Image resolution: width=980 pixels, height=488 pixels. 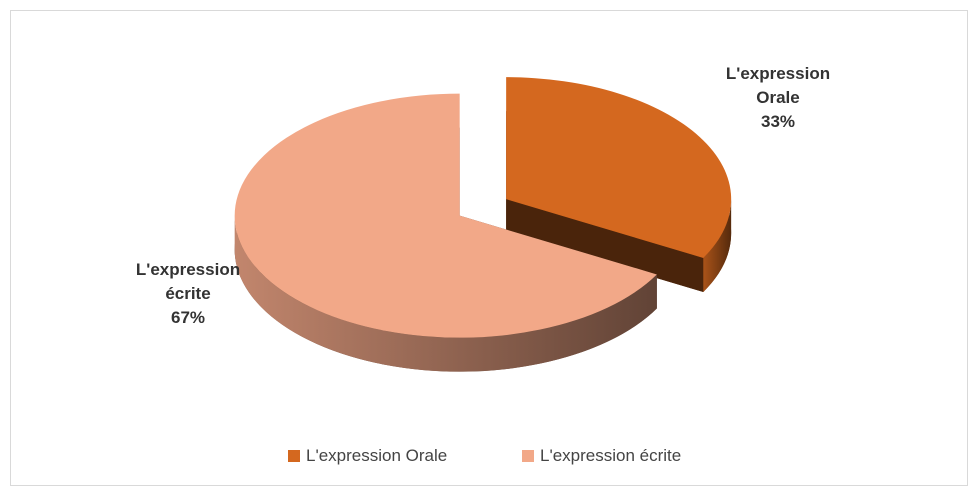 I want to click on data-label: L'expression Orale 33%, so click(x=778, y=98).